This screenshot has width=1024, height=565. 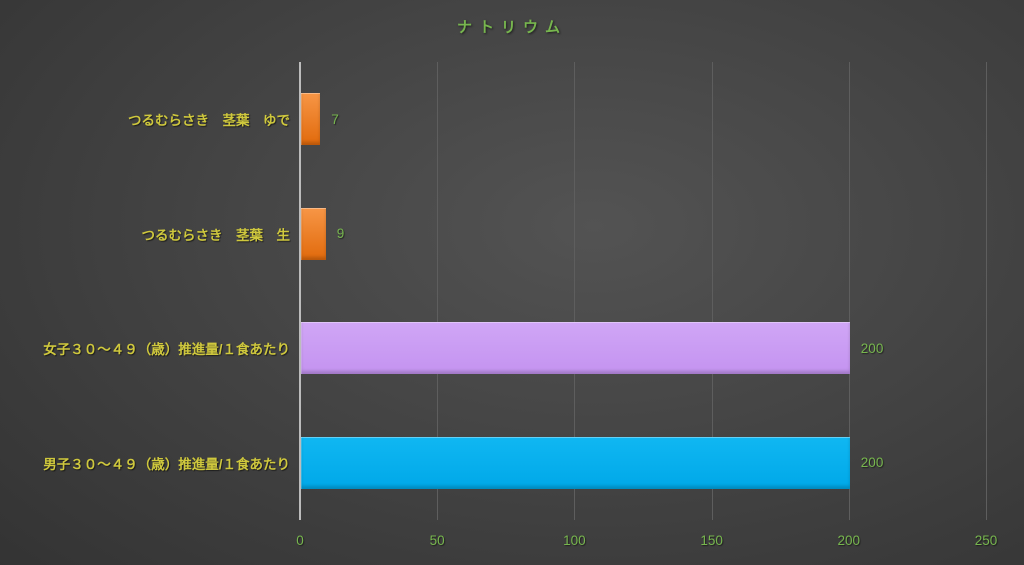 I want to click on x-tick-label-0: 0, so click(x=300, y=540).